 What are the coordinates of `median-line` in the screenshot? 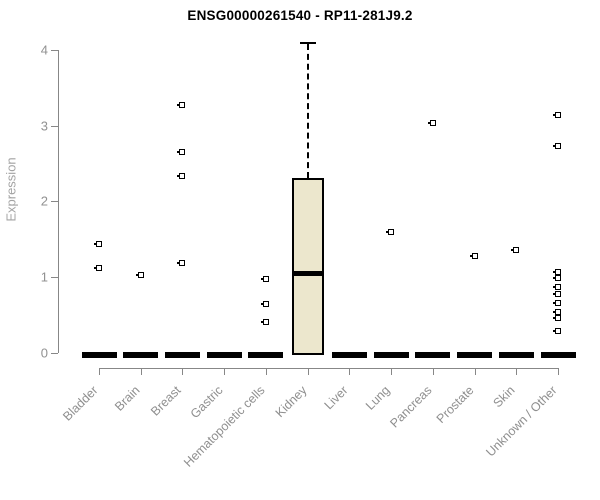 It's located at (307, 273).